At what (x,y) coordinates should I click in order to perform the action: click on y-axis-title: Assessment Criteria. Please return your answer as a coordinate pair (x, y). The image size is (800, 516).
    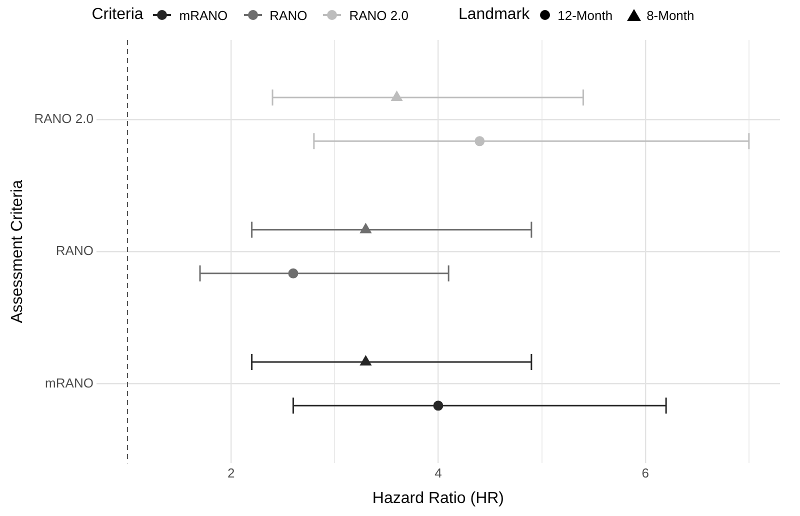
    Looking at the image, I should click on (17, 252).